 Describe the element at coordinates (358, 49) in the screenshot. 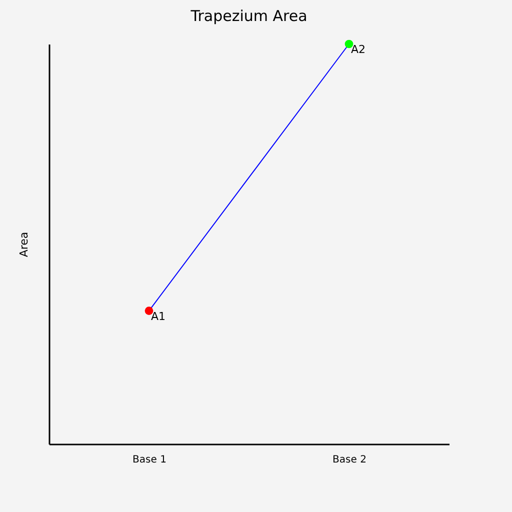

I see `annotation: A2` at that location.